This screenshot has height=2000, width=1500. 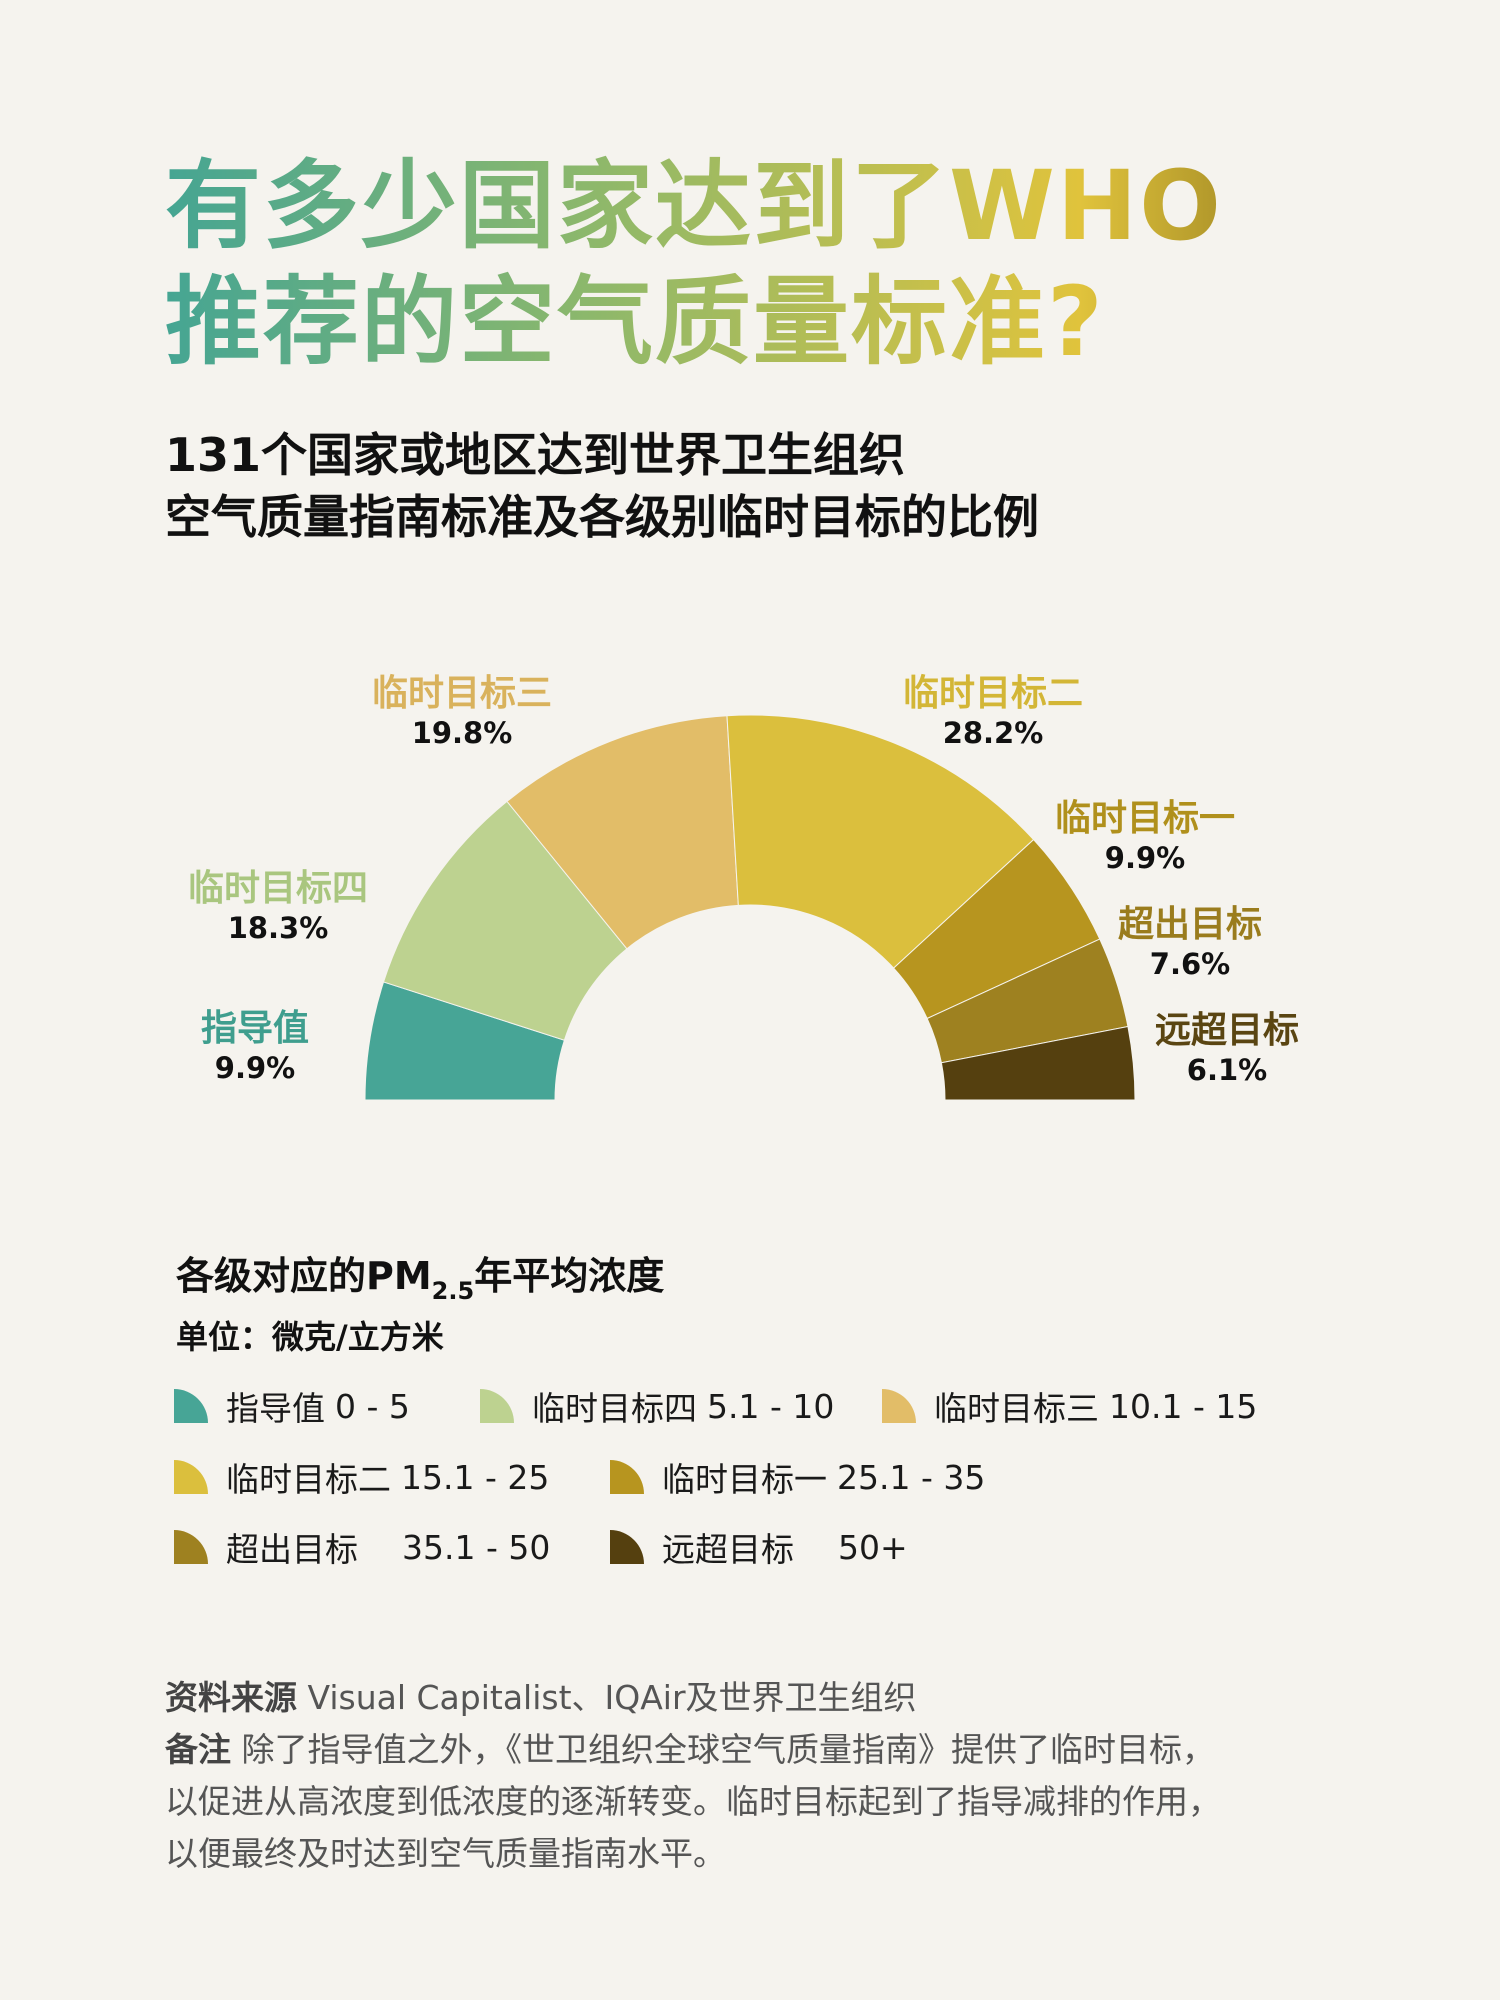 What do you see at coordinates (278, 928) in the screenshot?
I see `slice-value-2: 18.3%` at bounding box center [278, 928].